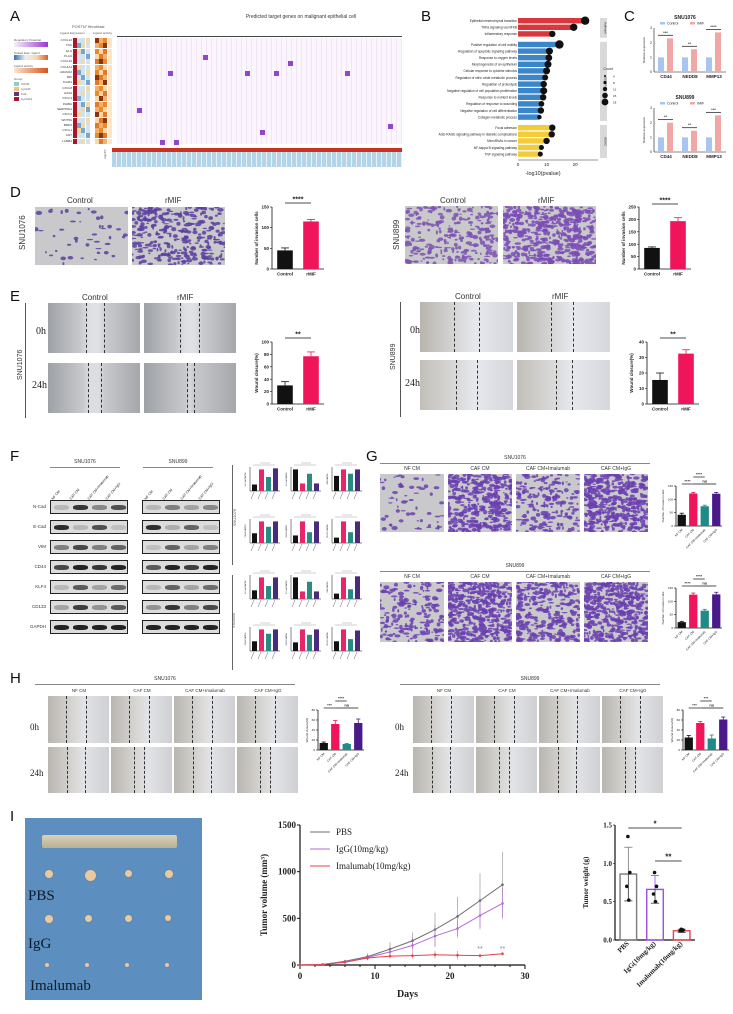 The height and width of the screenshot is (1014, 733). What do you see at coordinates (670, 486) in the screenshot?
I see `svg-text: 150` at bounding box center [670, 486].